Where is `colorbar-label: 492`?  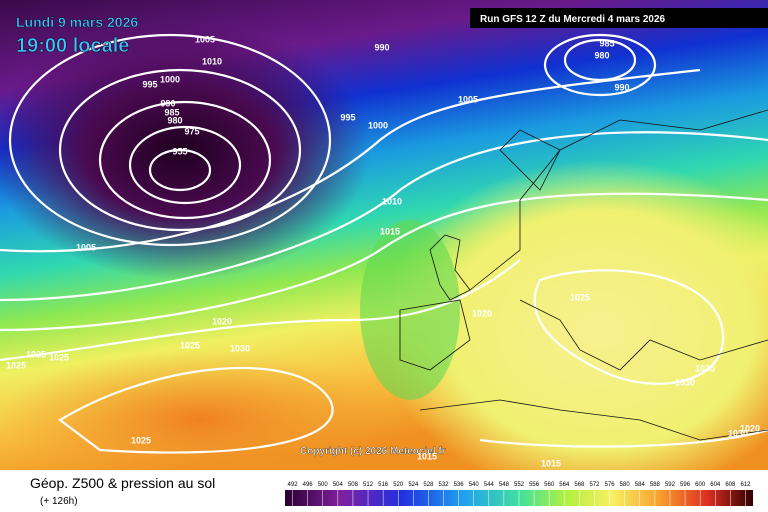 colorbar-label: 492 is located at coordinates (293, 485).